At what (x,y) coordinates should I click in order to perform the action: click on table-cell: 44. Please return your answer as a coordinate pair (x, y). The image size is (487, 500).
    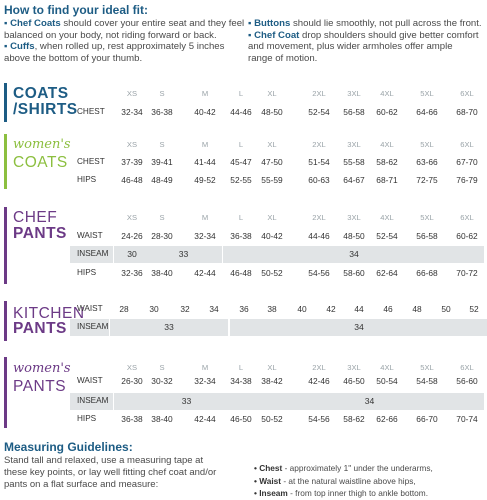
    Looking at the image, I should click on (359, 309).